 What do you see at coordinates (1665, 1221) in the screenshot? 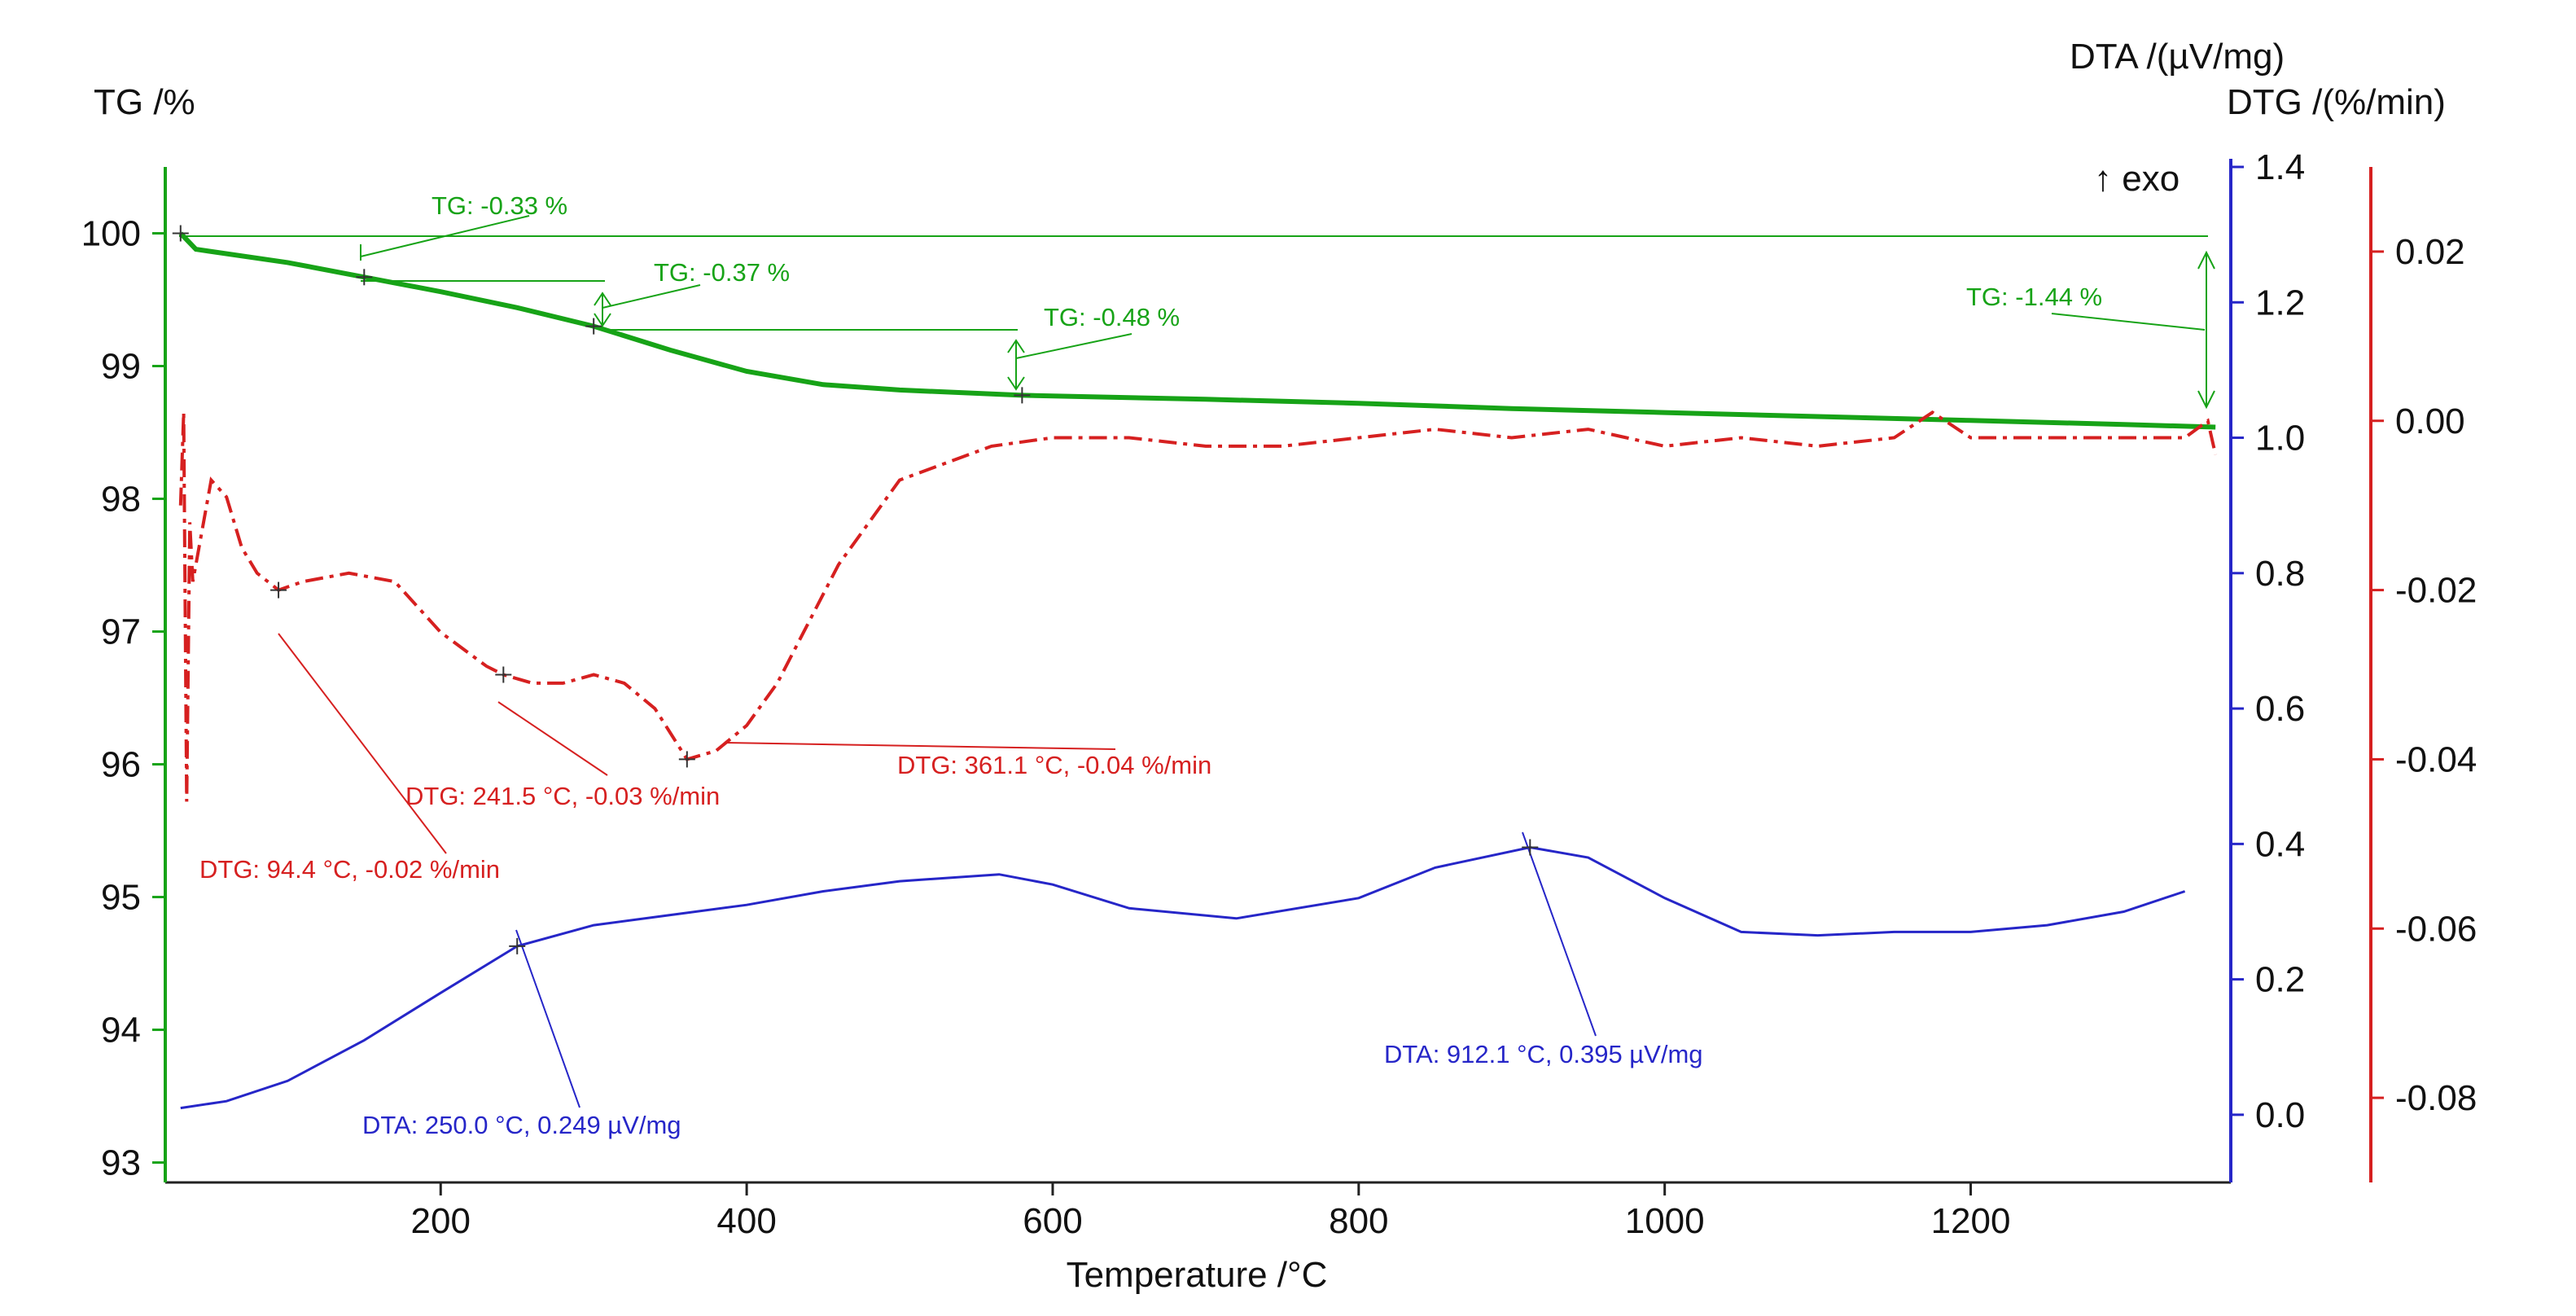
I see `x-tick-label: 1000` at bounding box center [1665, 1221].